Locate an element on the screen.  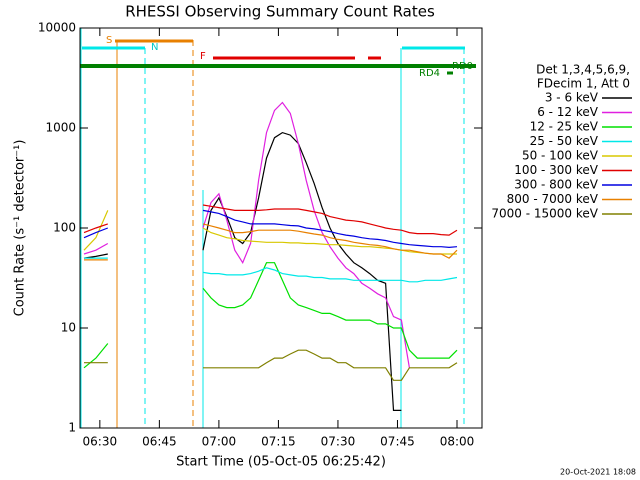
y-axis-label: Count Rate (s⁻¹ detector⁻¹) is located at coordinates (20, 228).